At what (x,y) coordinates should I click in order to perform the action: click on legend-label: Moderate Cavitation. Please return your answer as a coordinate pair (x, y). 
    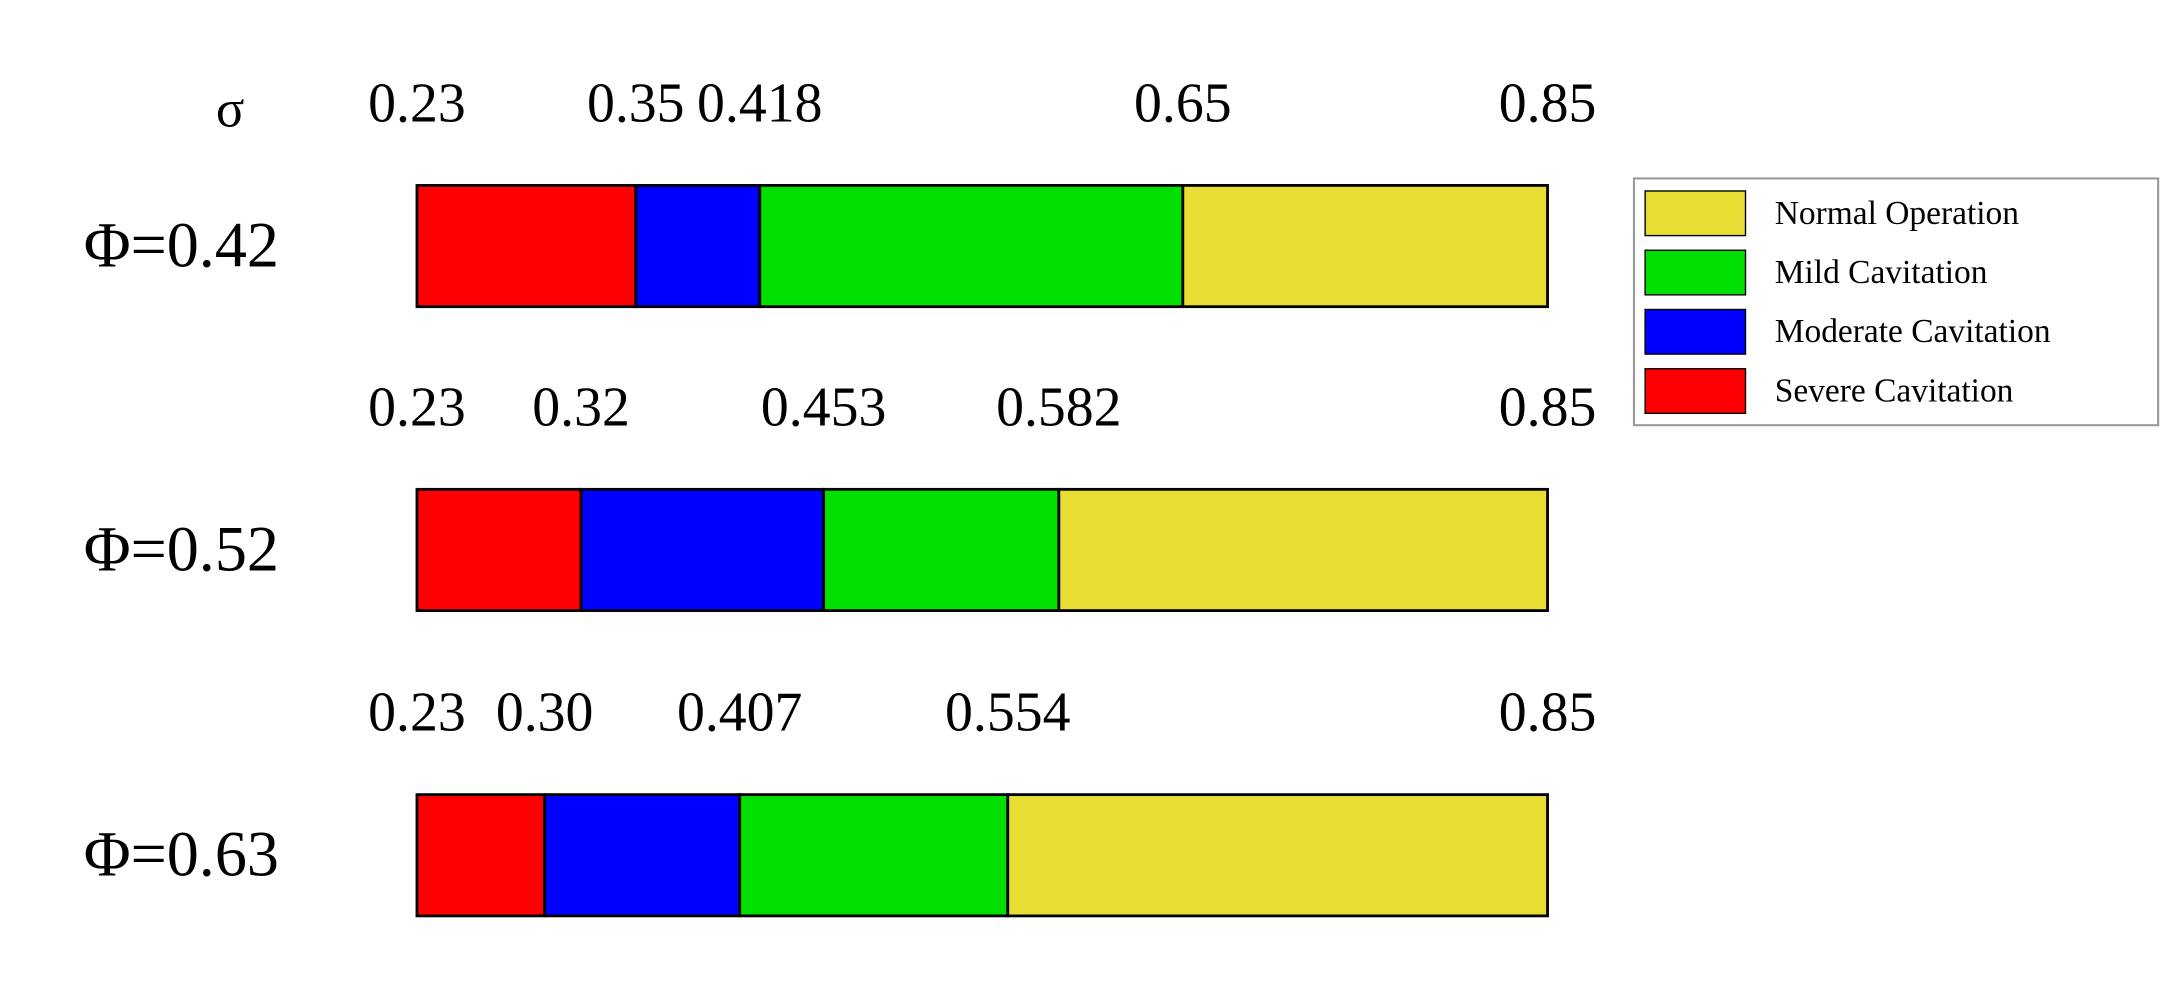
    Looking at the image, I should click on (1913, 331).